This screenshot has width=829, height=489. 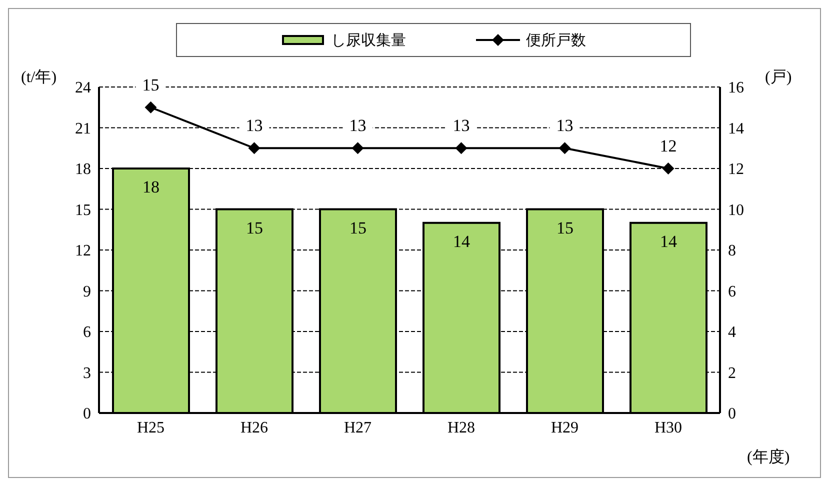 What do you see at coordinates (564, 427) in the screenshot?
I see `x-tick-label: H29` at bounding box center [564, 427].